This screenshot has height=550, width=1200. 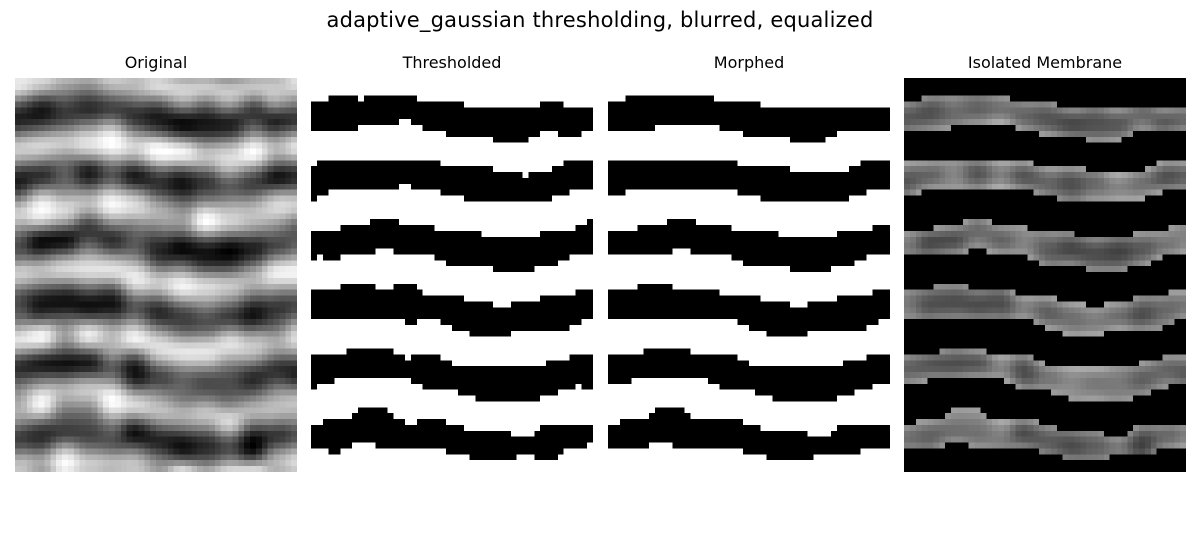 What do you see at coordinates (156, 62) in the screenshot?
I see `panel-title-original: Original` at bounding box center [156, 62].